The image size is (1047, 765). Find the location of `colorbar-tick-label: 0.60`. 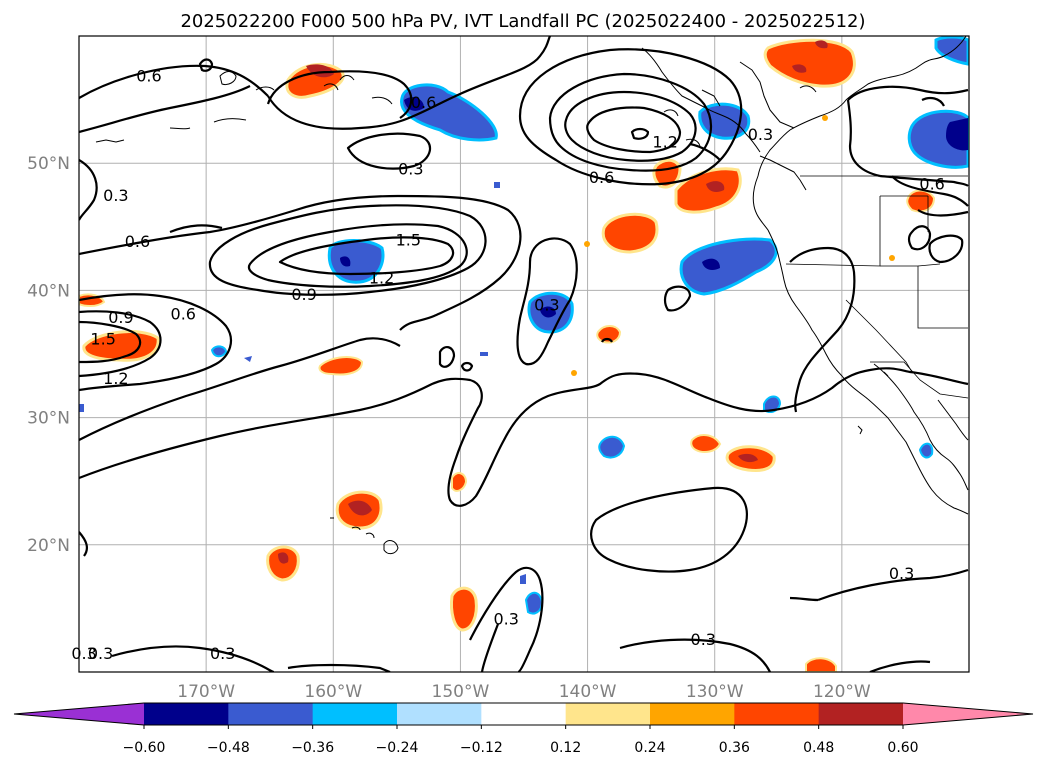

colorbar-tick-label: 0.60 is located at coordinates (902, 748).